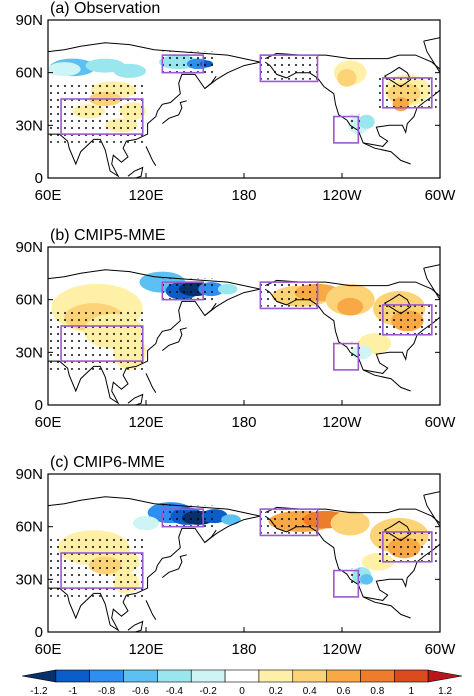  Describe the element at coordinates (175, 691) in the screenshot. I see `colorbar-tick-label: -0.4` at that location.